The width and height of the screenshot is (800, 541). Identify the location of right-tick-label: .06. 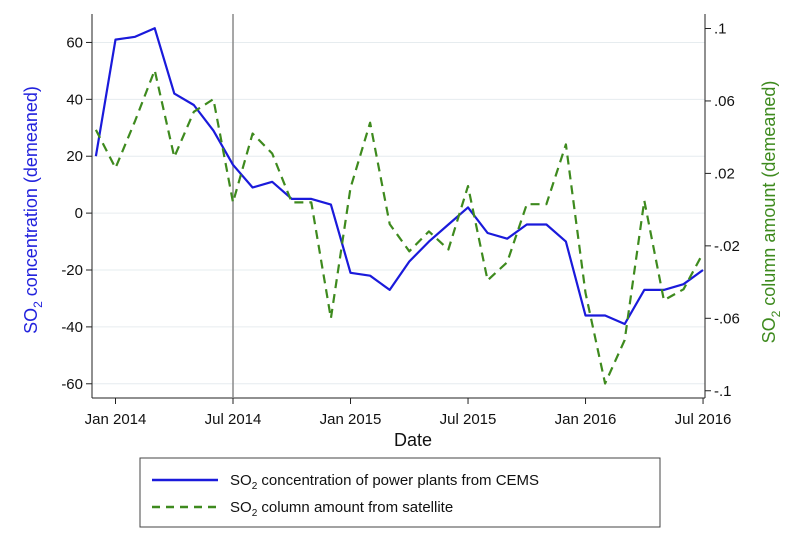
(724, 101).